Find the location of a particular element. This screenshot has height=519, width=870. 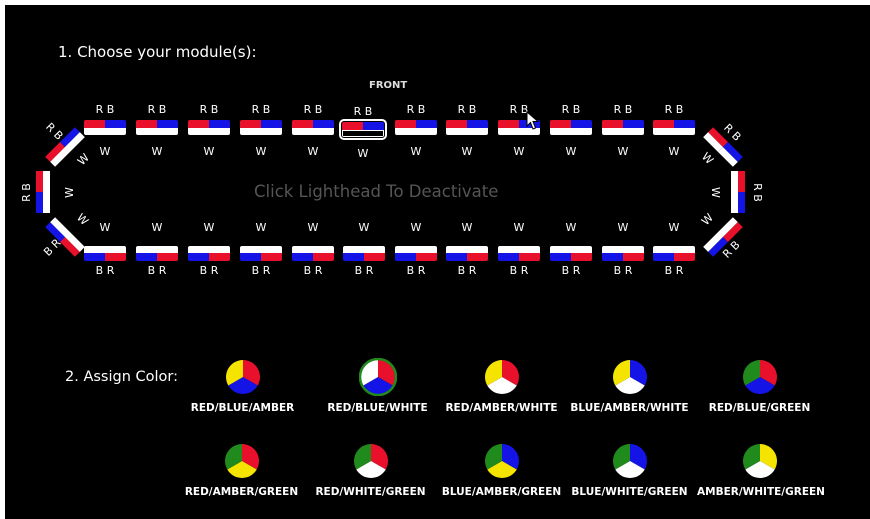

module-side-right is located at coordinates (738, 192).